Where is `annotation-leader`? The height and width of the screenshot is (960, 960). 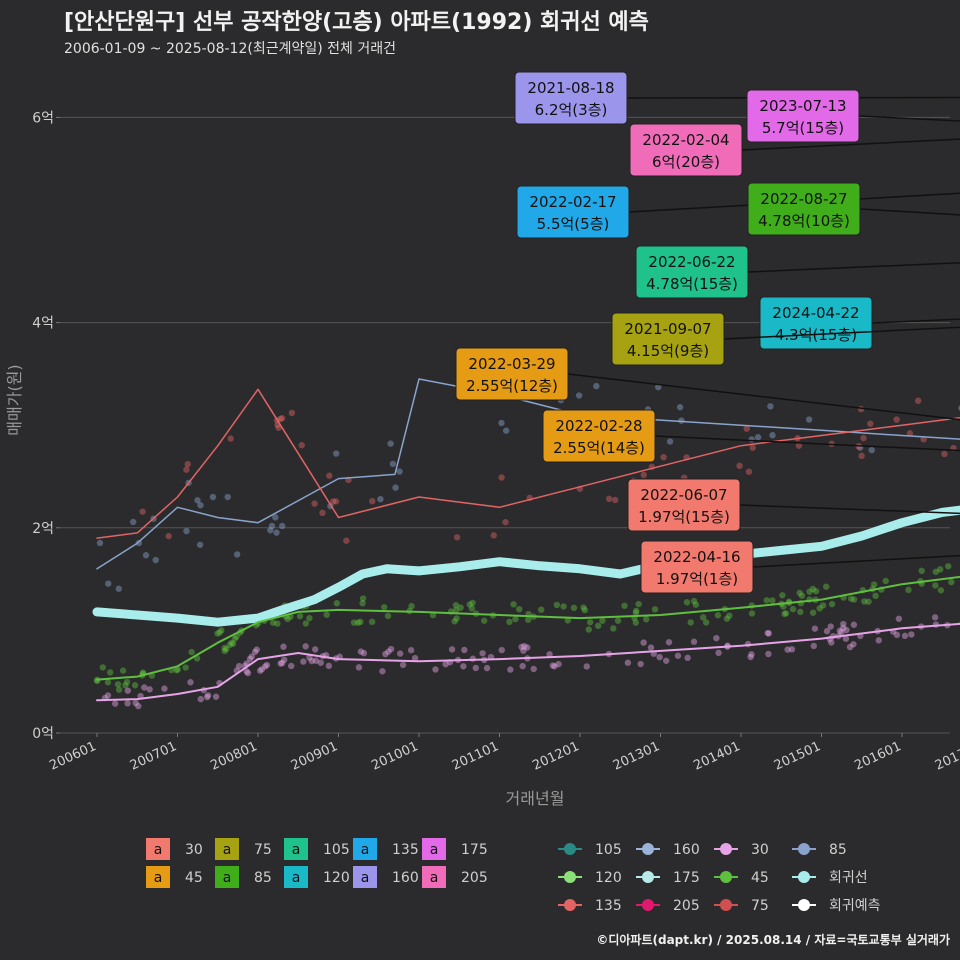
annotation-leader is located at coordinates (850, 144).